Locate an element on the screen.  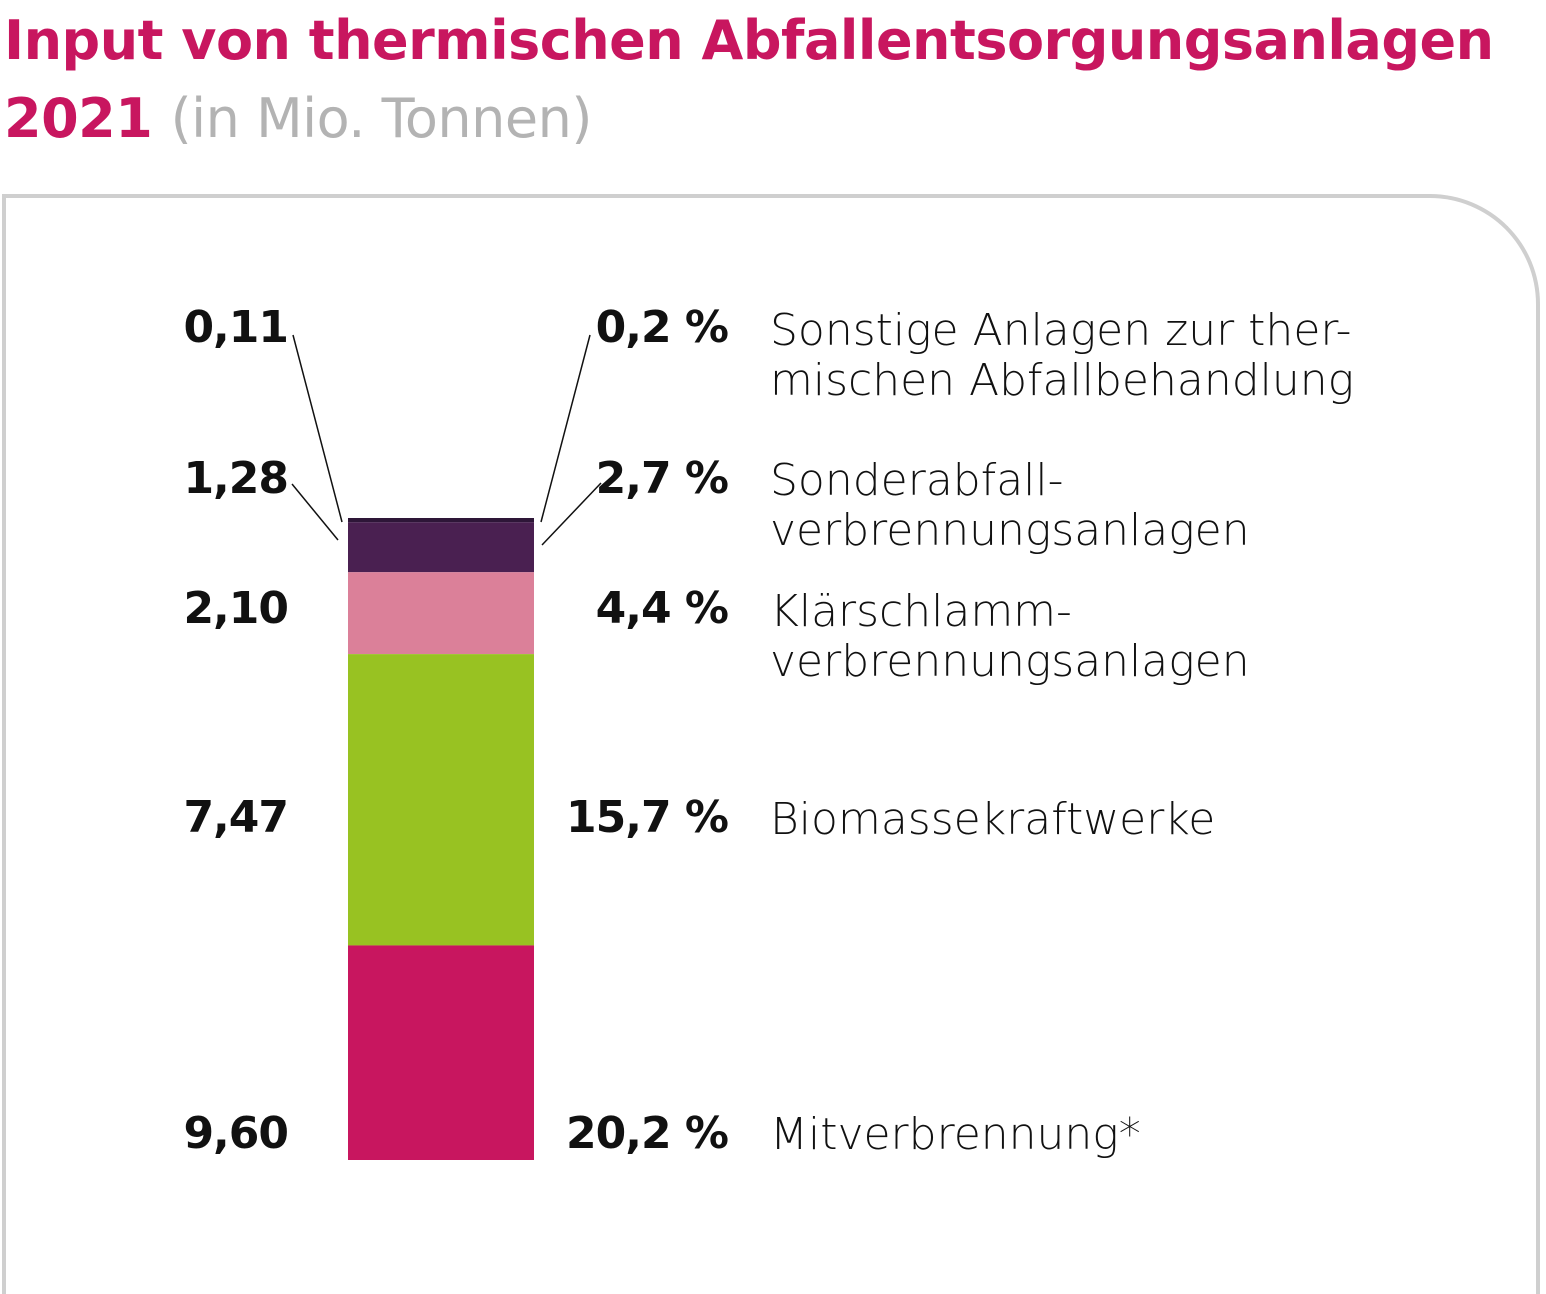
category-label-4: Mitverbrennung* is located at coordinates (955, 1134).